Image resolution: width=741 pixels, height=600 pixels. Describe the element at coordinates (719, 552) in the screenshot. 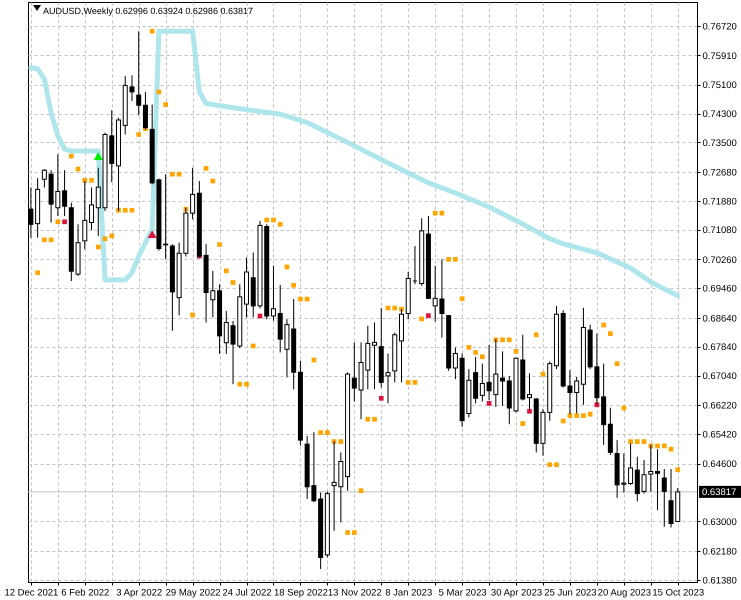

I see `y-tick-label: 0.62180` at that location.